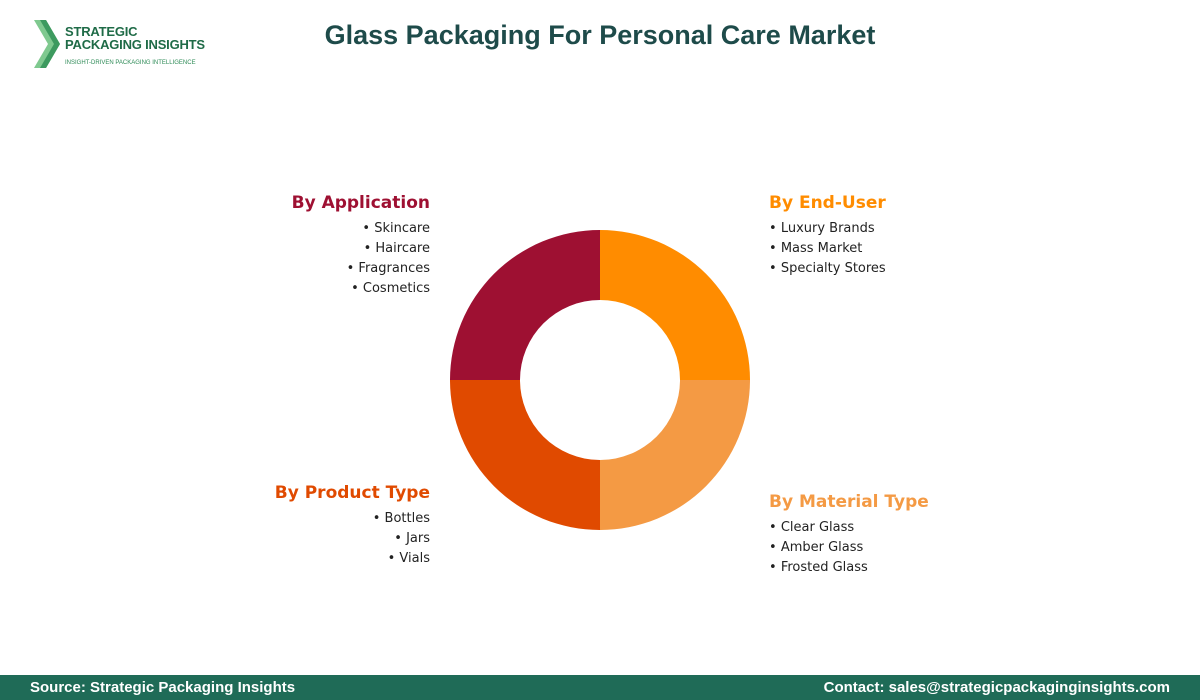  I want to click on segment-product-type: By Product Type Bottles Jars Vials, so click(352, 526).